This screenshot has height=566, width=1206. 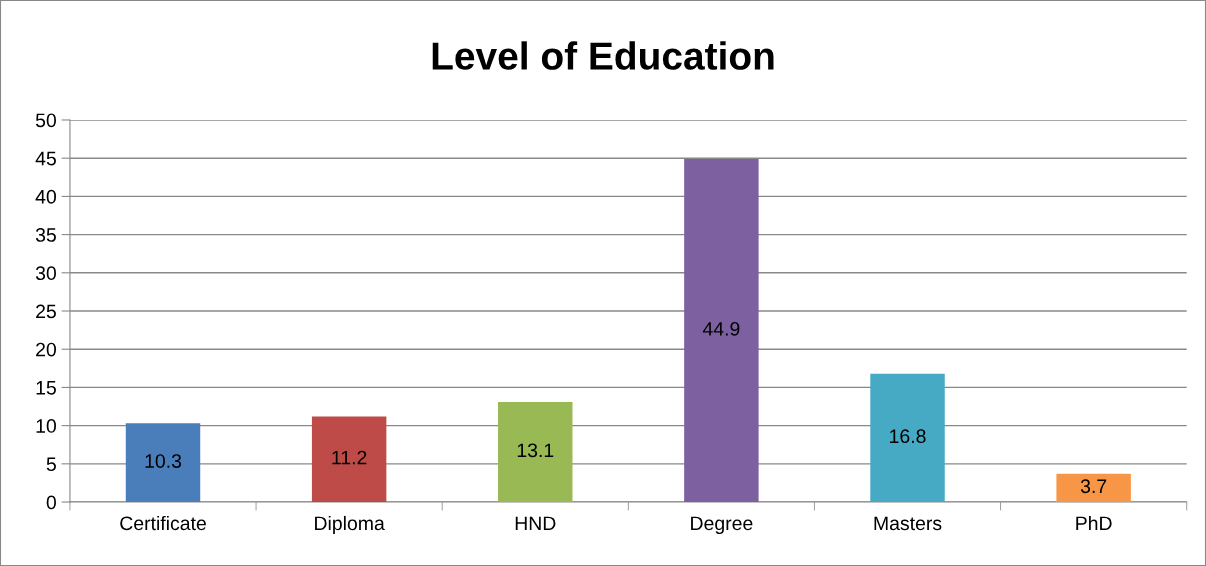 What do you see at coordinates (45, 120) in the screenshot?
I see `y-tick-label: 50` at bounding box center [45, 120].